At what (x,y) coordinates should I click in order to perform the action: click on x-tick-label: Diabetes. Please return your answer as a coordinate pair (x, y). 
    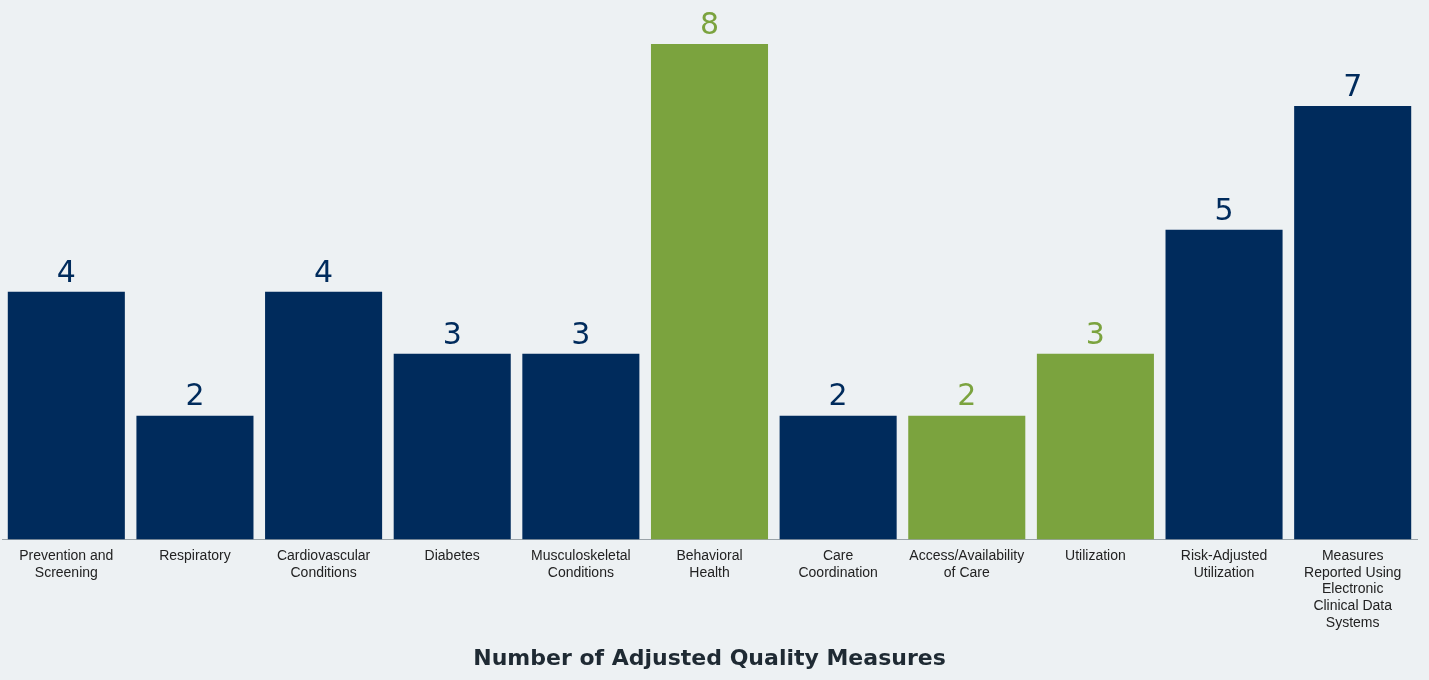
    Looking at the image, I should click on (452, 554).